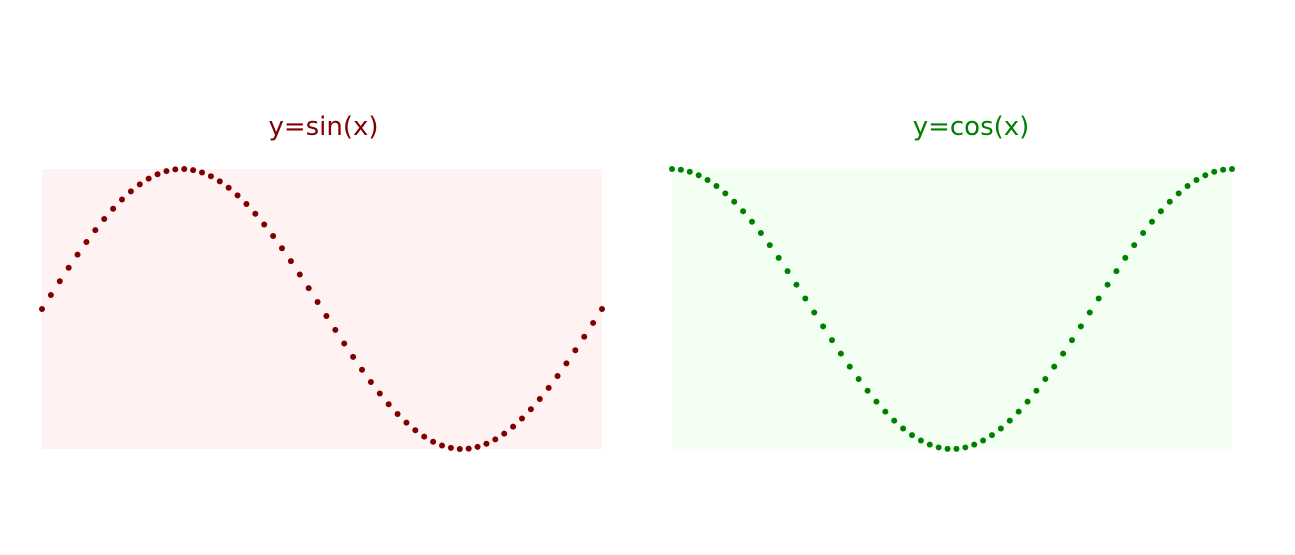 Image resolution: width=1295 pixels, height=555 pixels. I want to click on sin-chart-title: y=sin(x), so click(323, 127).